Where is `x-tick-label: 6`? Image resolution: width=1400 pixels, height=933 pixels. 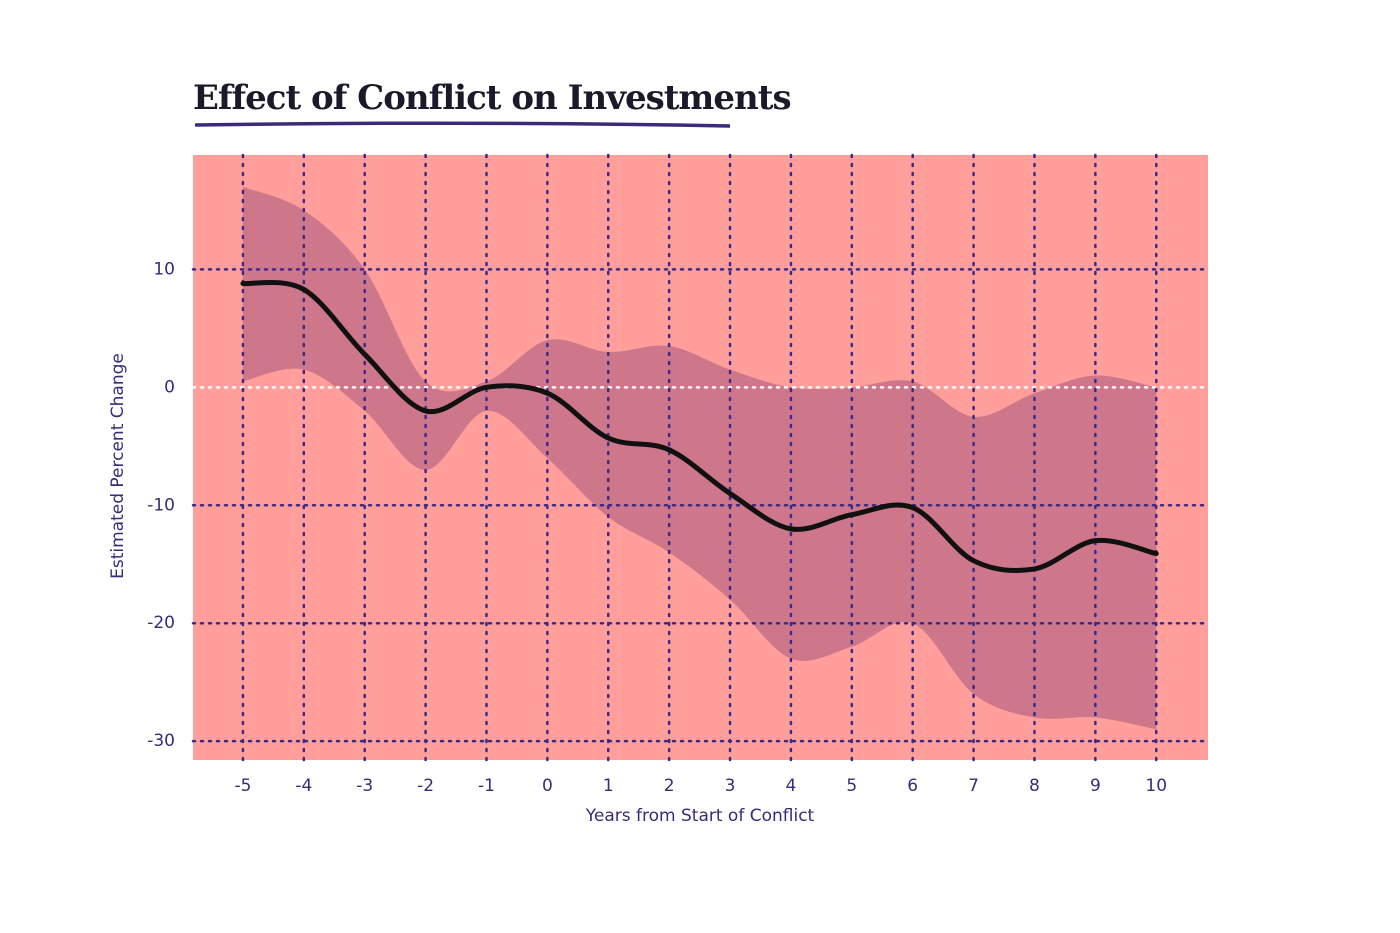
x-tick-label: 6 is located at coordinates (912, 786).